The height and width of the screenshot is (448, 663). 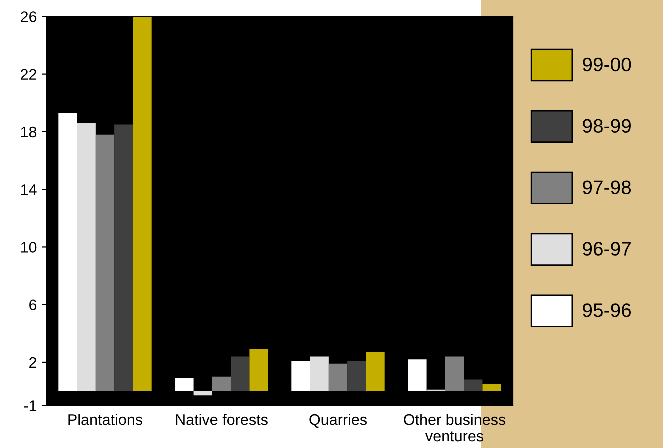 What do you see at coordinates (222, 420) in the screenshot?
I see `x-tick-label: Native forests` at bounding box center [222, 420].